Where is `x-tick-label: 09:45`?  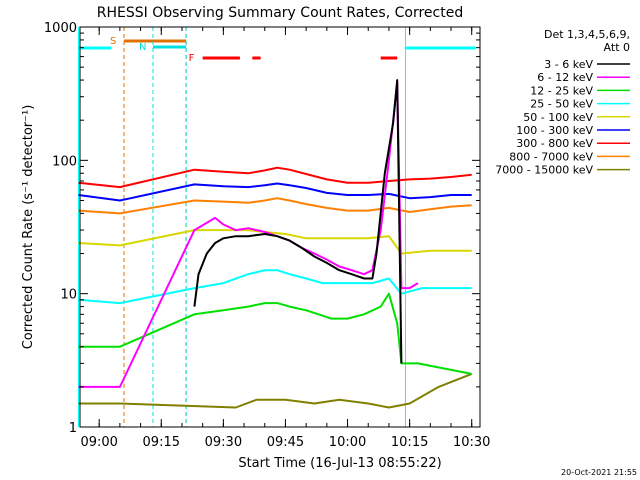 x-tick-label: 09:45 is located at coordinates (285, 442).